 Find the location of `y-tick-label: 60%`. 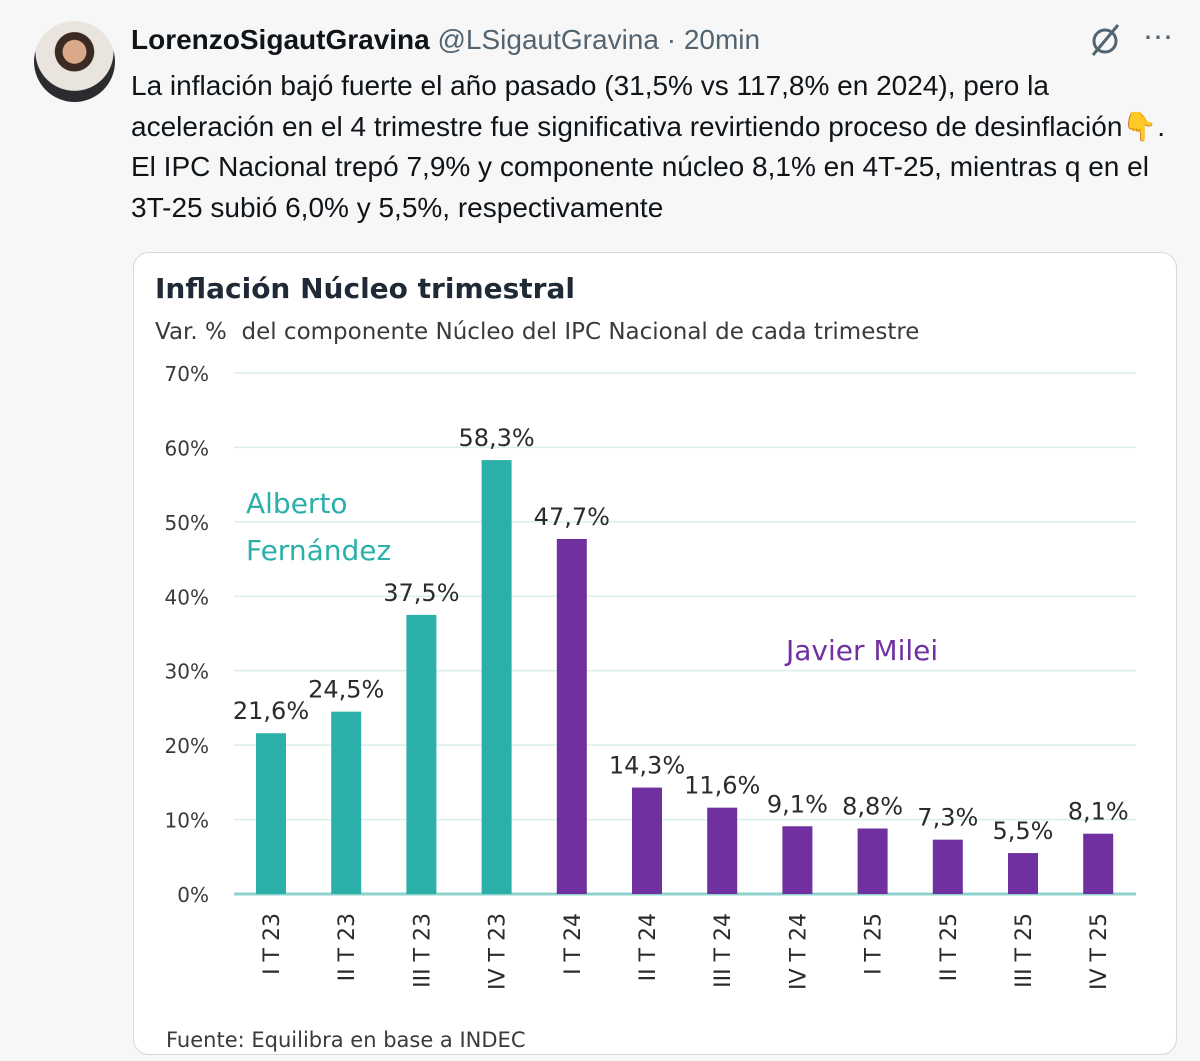

y-tick-label: 60% is located at coordinates (187, 448).